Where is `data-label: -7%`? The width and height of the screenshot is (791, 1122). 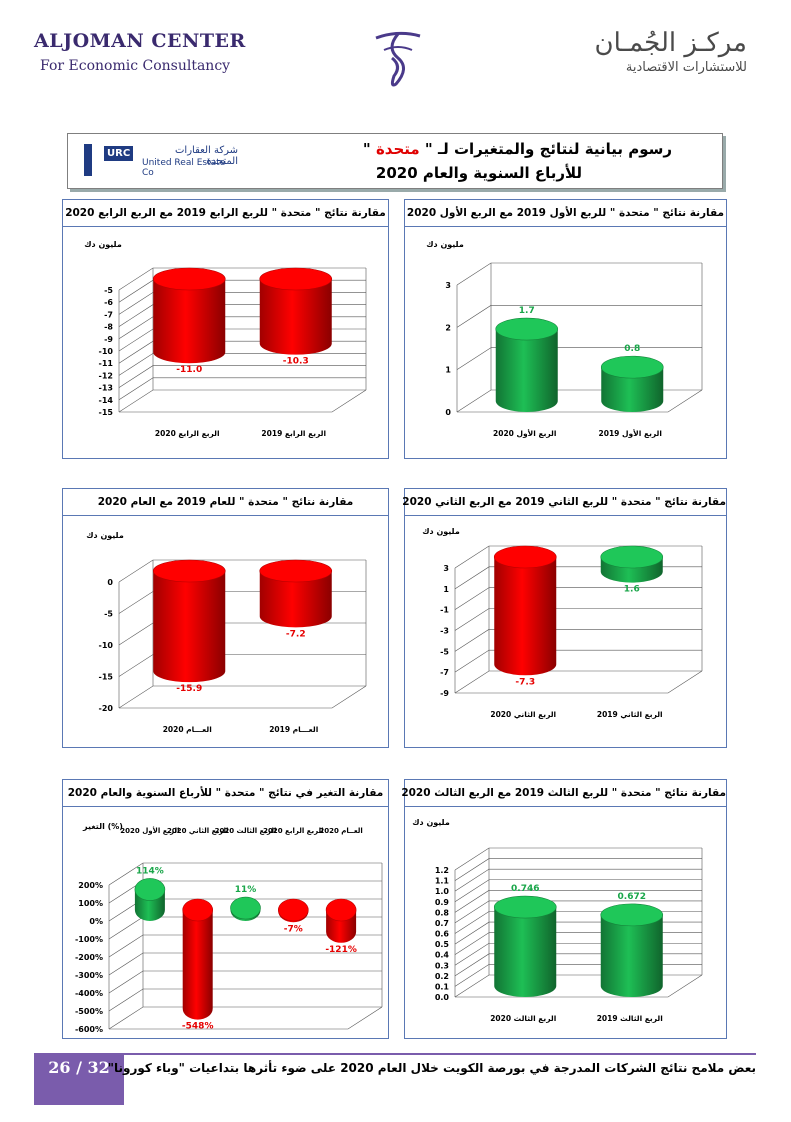 data-label: -7% is located at coordinates (293, 929).